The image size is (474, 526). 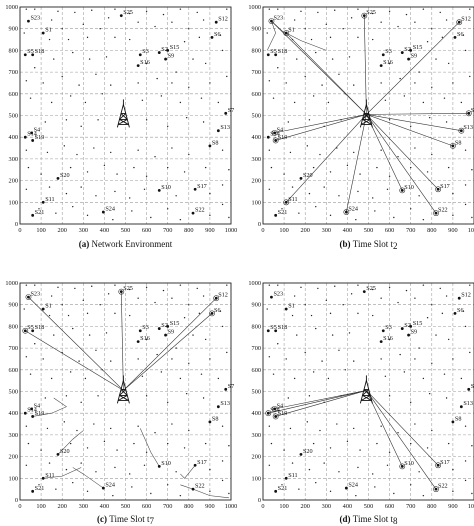 I want to click on user-label: S3, so click(x=388, y=51).